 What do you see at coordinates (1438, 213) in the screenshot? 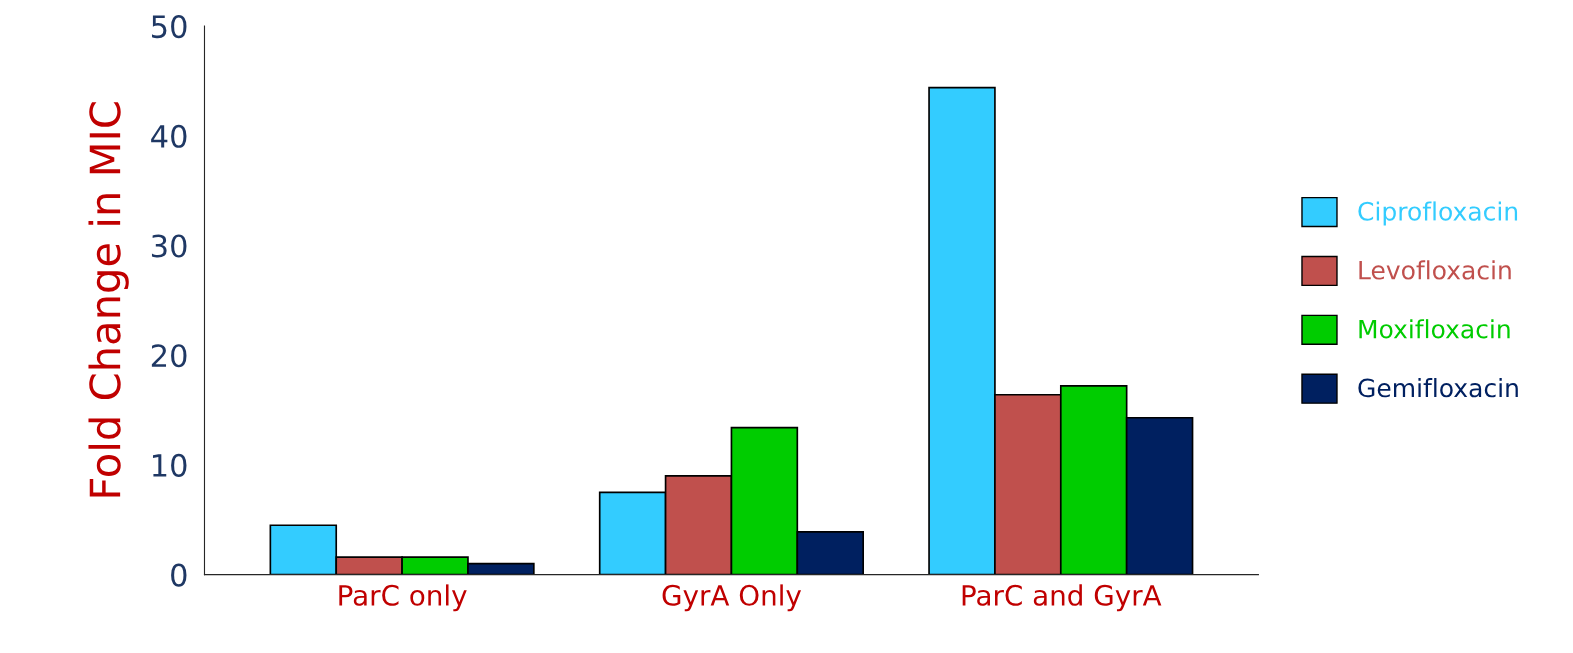
I see `legend-label: Ciprofloxacin` at bounding box center [1438, 213].